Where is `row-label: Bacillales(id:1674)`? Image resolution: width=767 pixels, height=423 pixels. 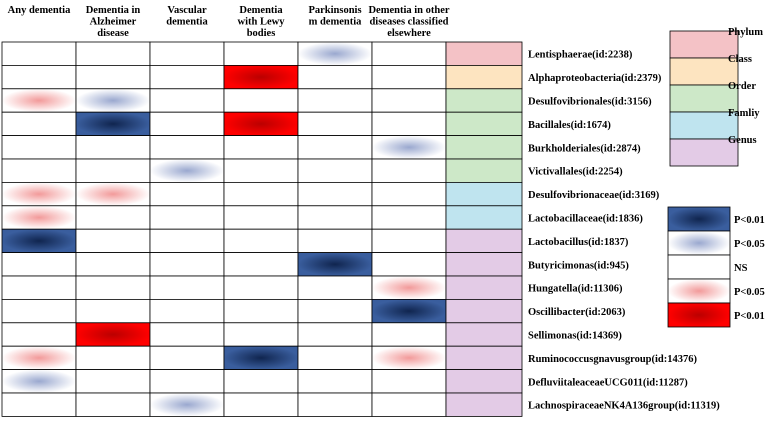 row-label: Bacillales(id:1674) is located at coordinates (569, 125).